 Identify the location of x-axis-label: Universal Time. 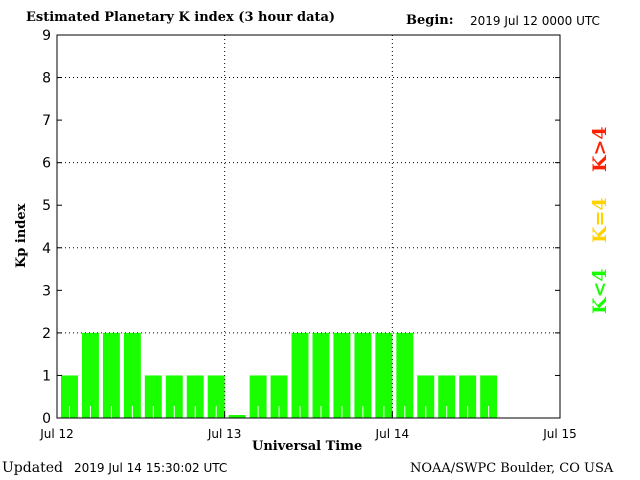
(307, 446).